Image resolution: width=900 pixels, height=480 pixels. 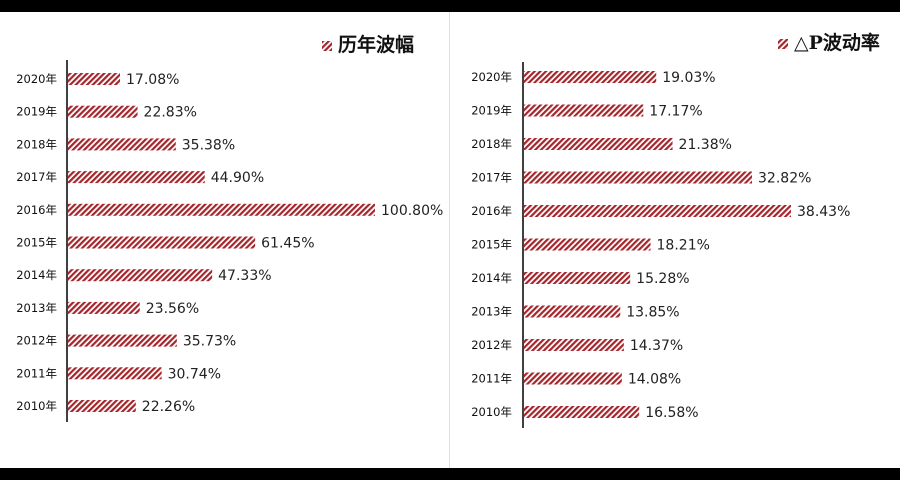 What do you see at coordinates (376, 44) in the screenshot?
I see `legend-label: 历年波幅` at bounding box center [376, 44].